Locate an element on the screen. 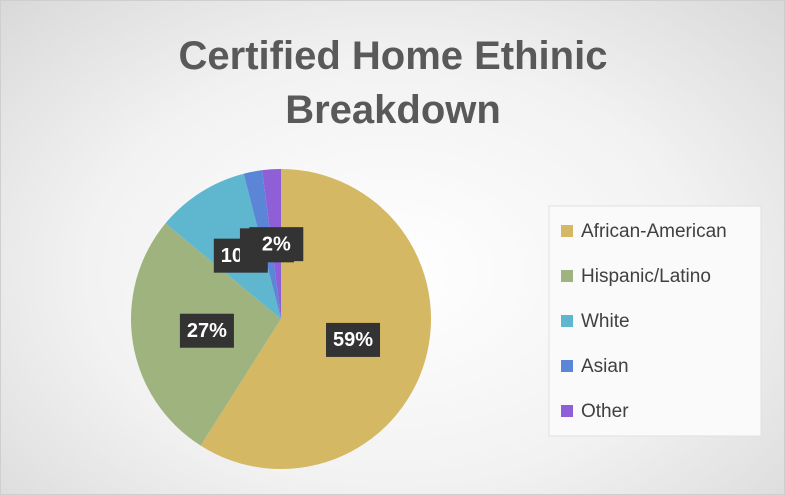 Image resolution: width=785 pixels, height=495 pixels. data-label: 2% is located at coordinates (276, 244).